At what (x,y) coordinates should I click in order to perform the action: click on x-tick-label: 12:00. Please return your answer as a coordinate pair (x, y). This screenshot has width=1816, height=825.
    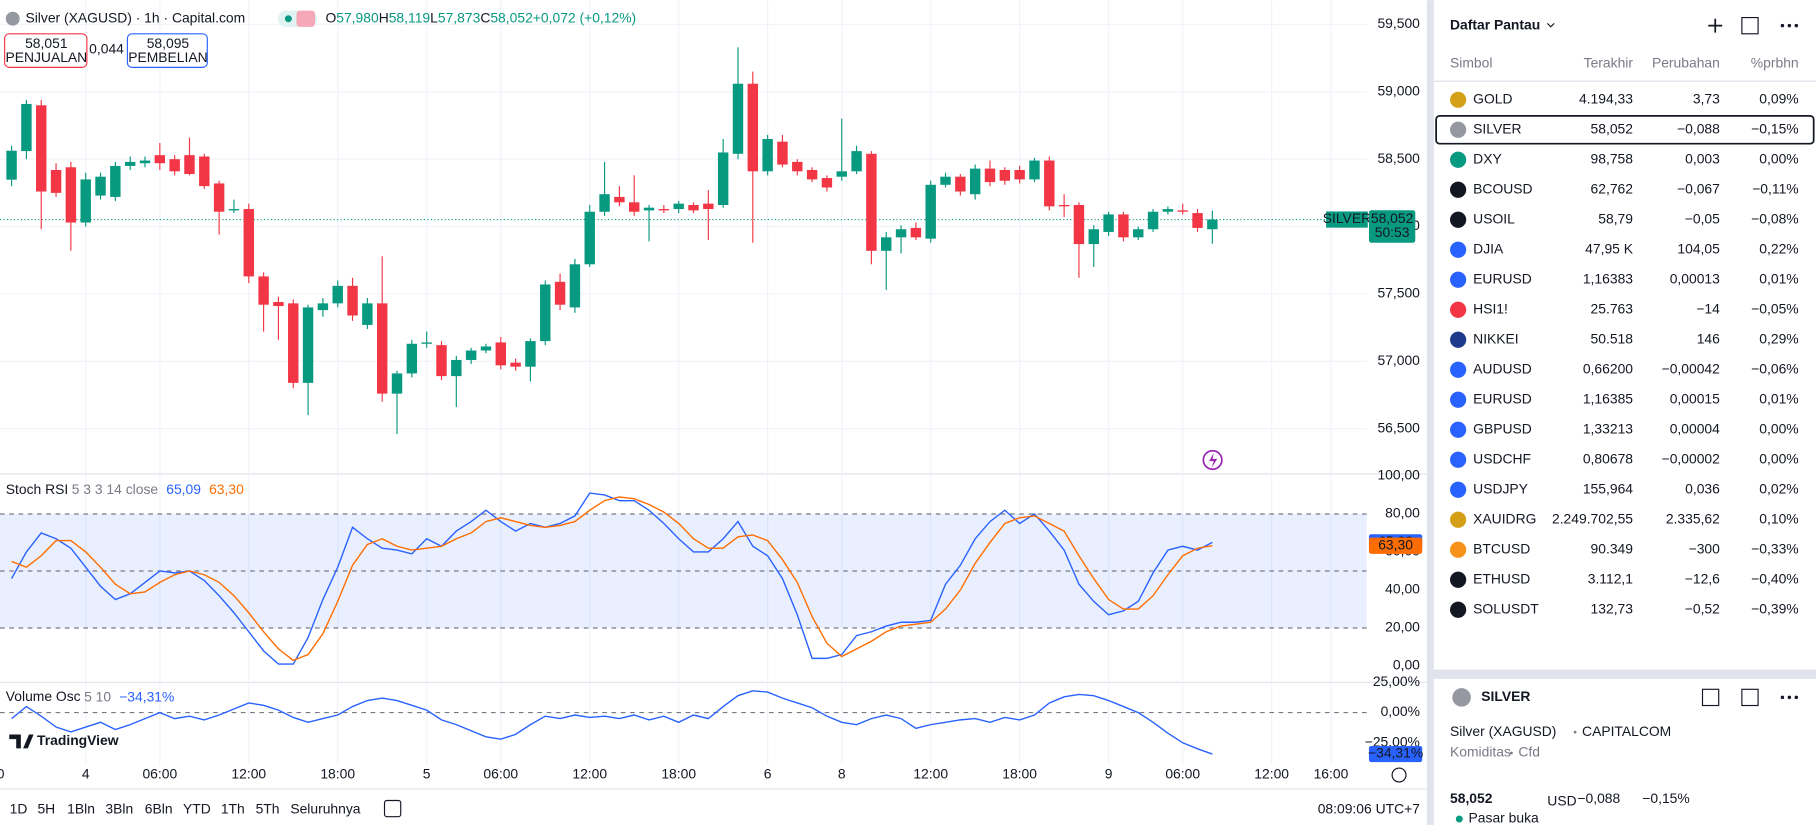
    Looking at the image, I should click on (930, 774).